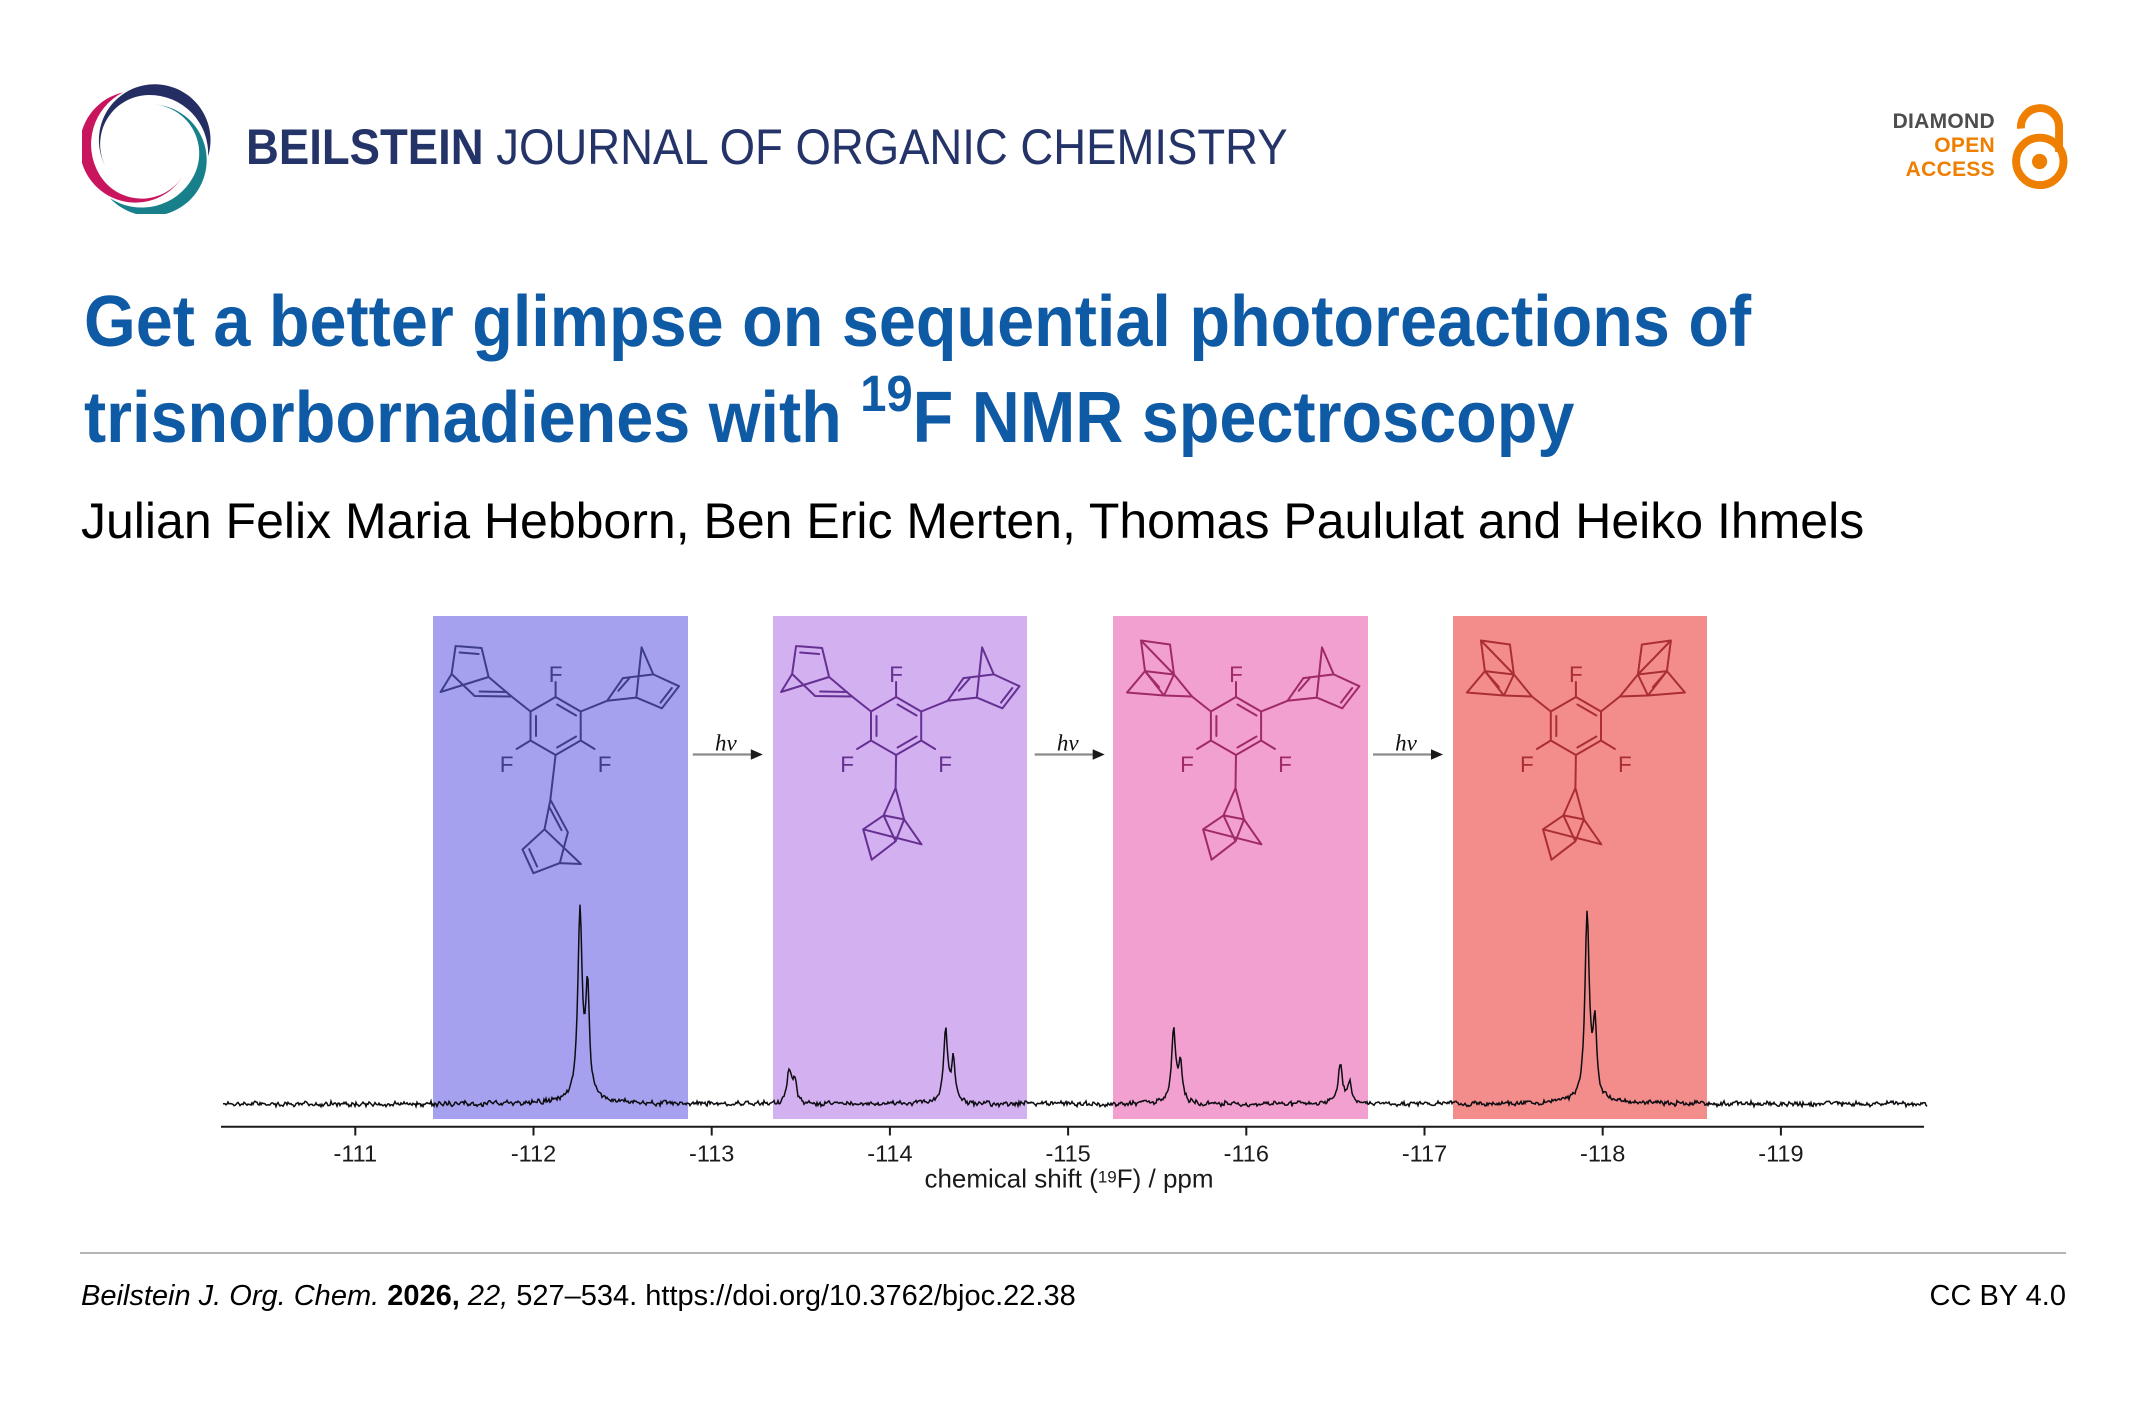  I want to click on svg-text: chemical shift (19F) / ppm, so click(1068, 1179).